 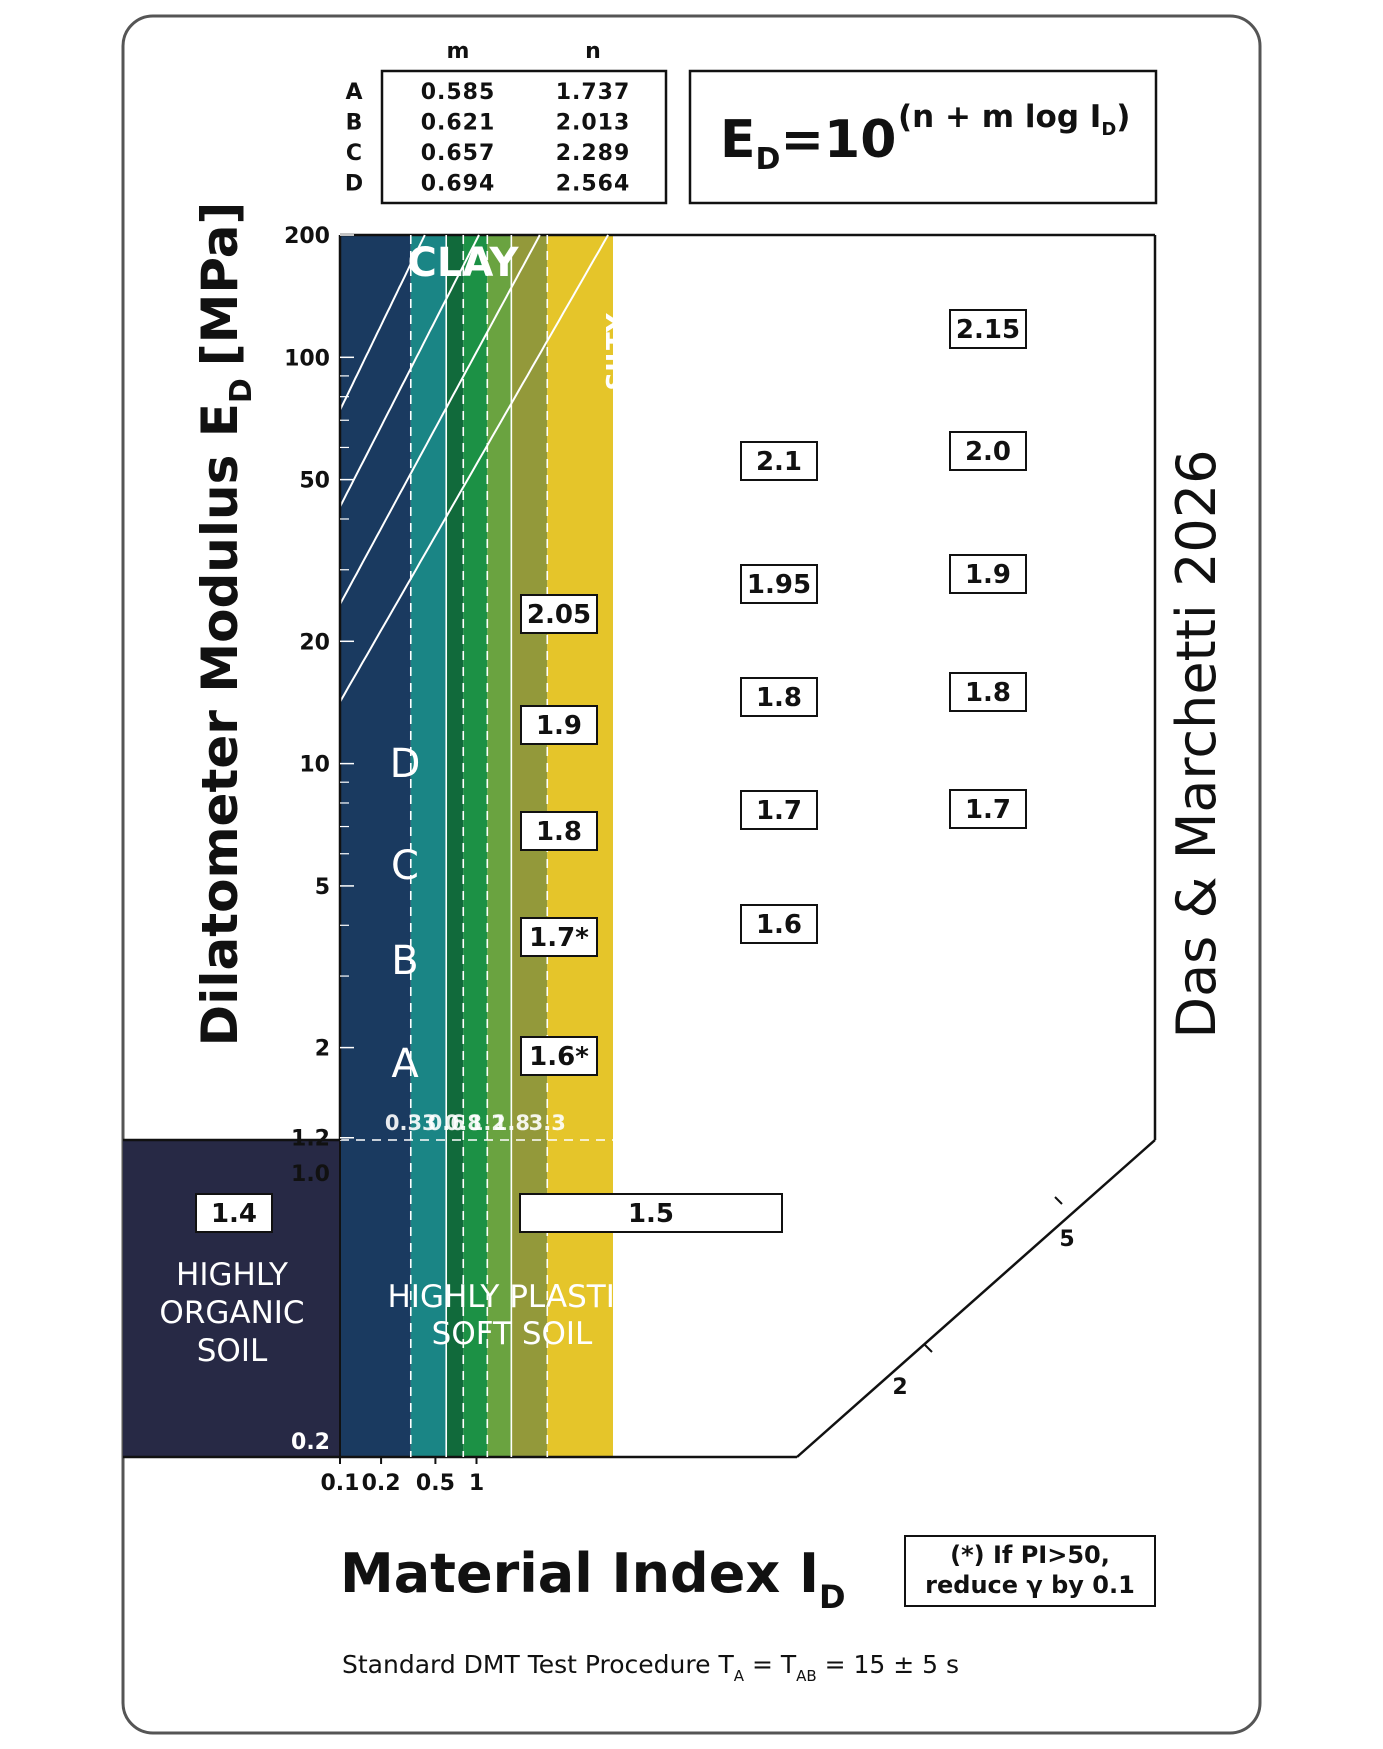 I want to click on diagonal-label-2: 2, so click(x=899, y=1387).